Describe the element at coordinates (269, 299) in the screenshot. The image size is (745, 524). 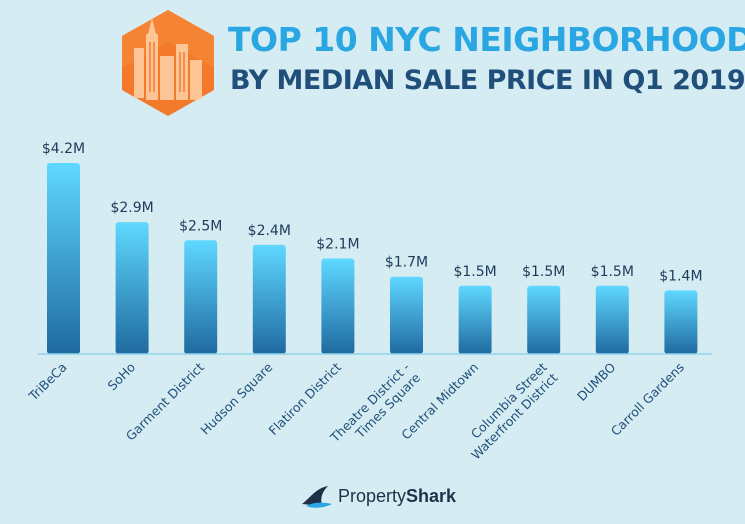
I see `bar-hudson-square` at that location.